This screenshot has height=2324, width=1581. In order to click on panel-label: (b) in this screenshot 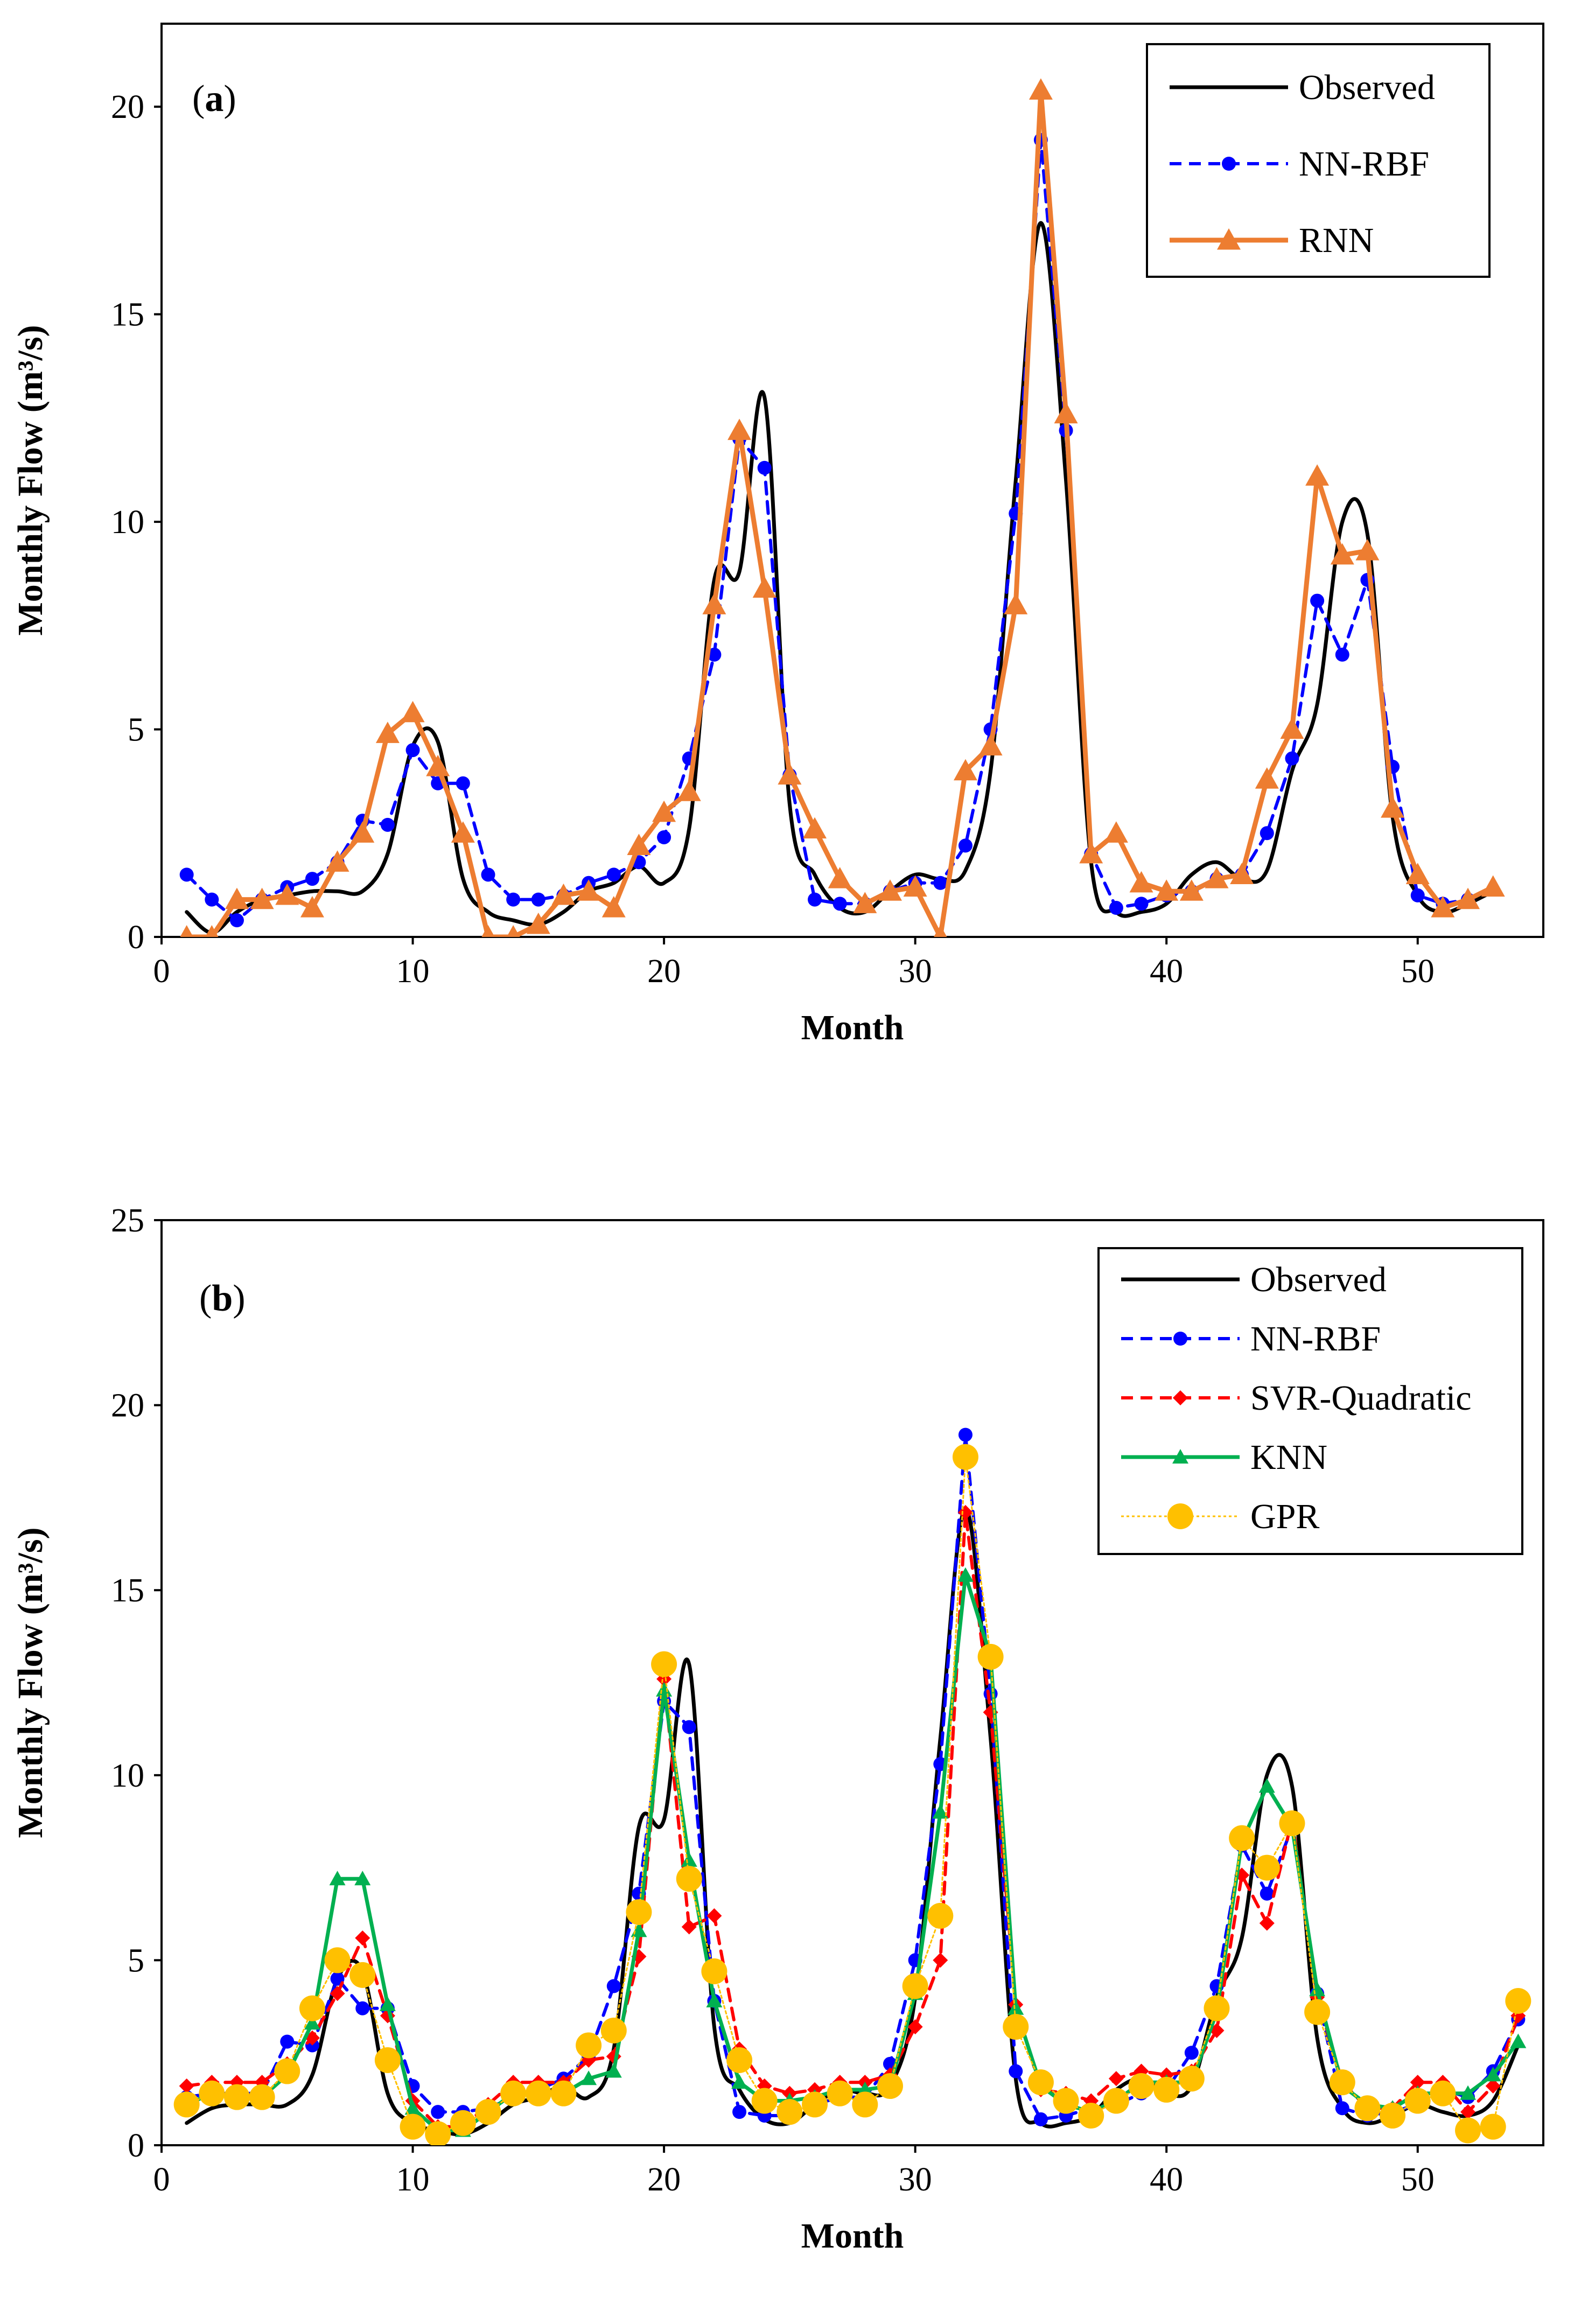, I will do `click(222, 1298)`.